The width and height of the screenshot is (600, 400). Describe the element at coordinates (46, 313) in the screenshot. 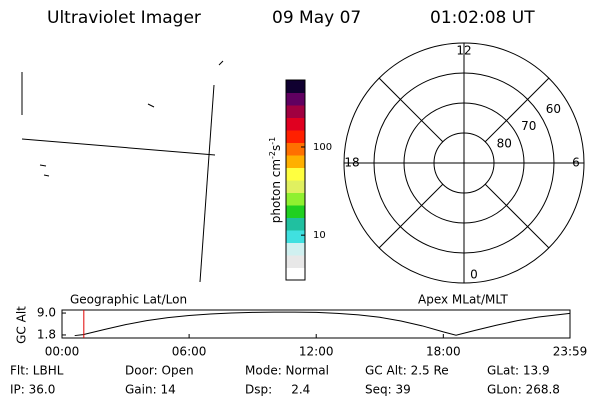

I see `y-tick-label: 9.0` at that location.